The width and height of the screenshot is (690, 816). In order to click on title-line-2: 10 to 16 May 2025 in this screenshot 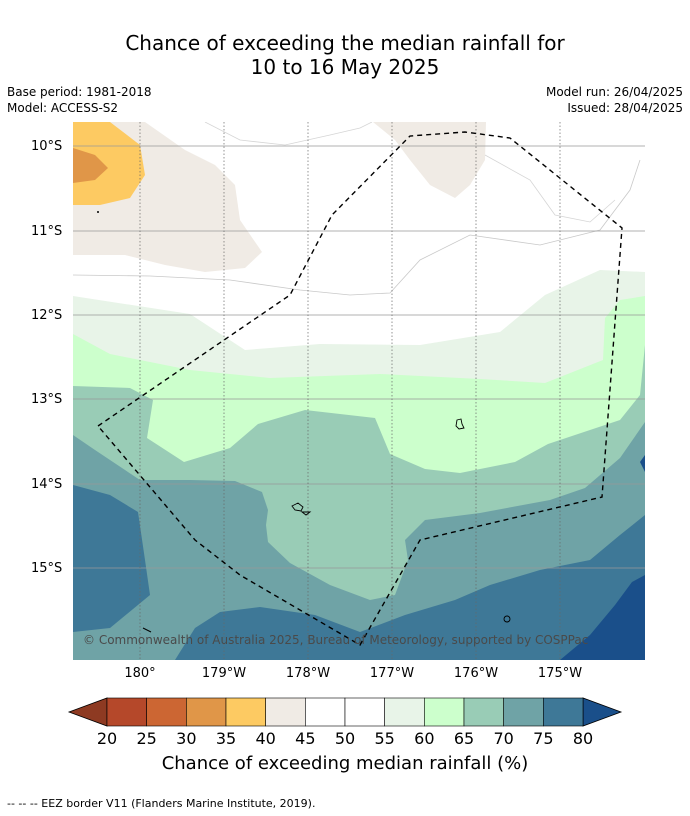, I will do `click(345, 67)`.